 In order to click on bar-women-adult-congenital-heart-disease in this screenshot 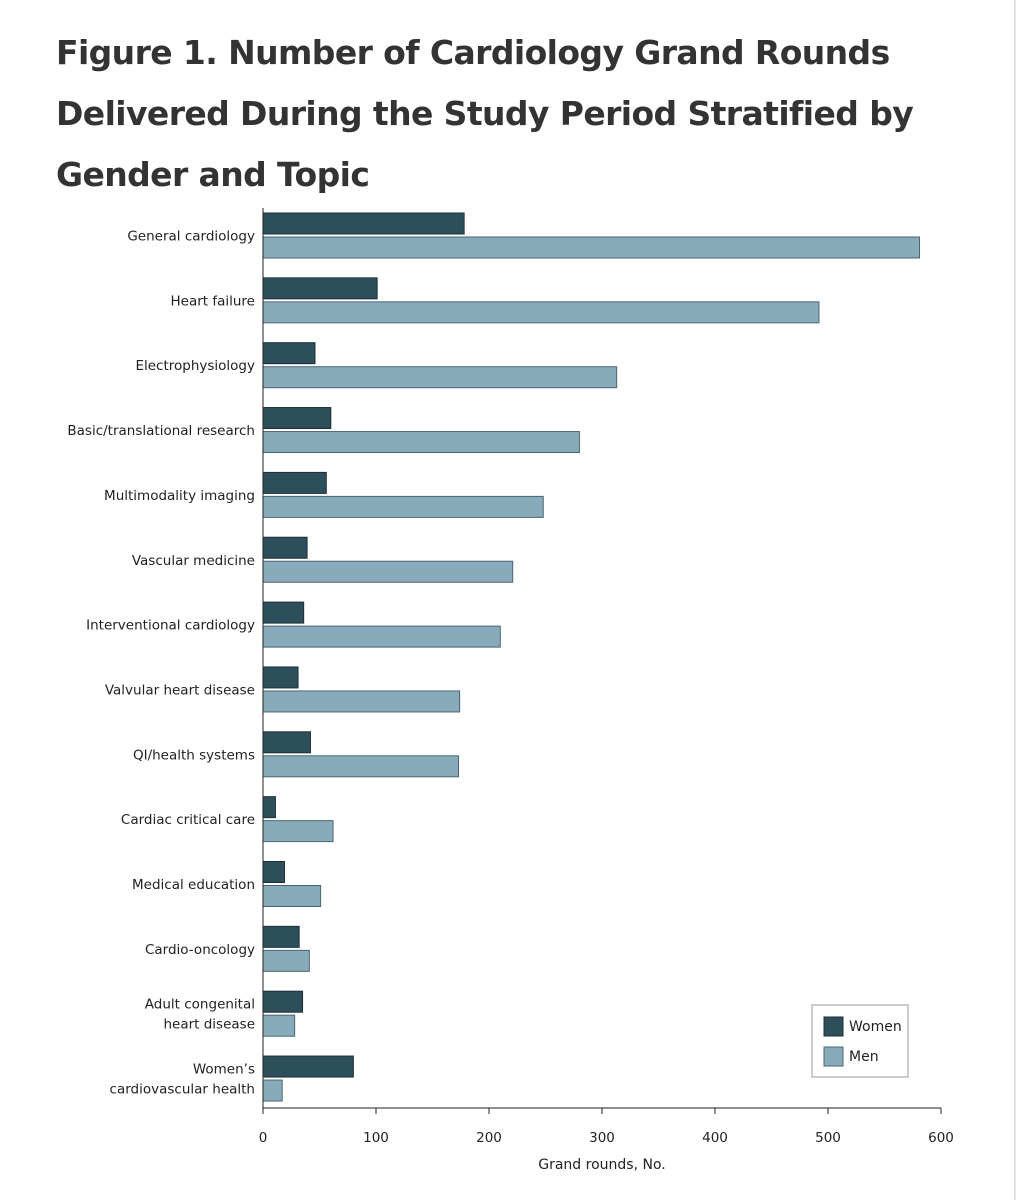, I will do `click(283, 1001)`.